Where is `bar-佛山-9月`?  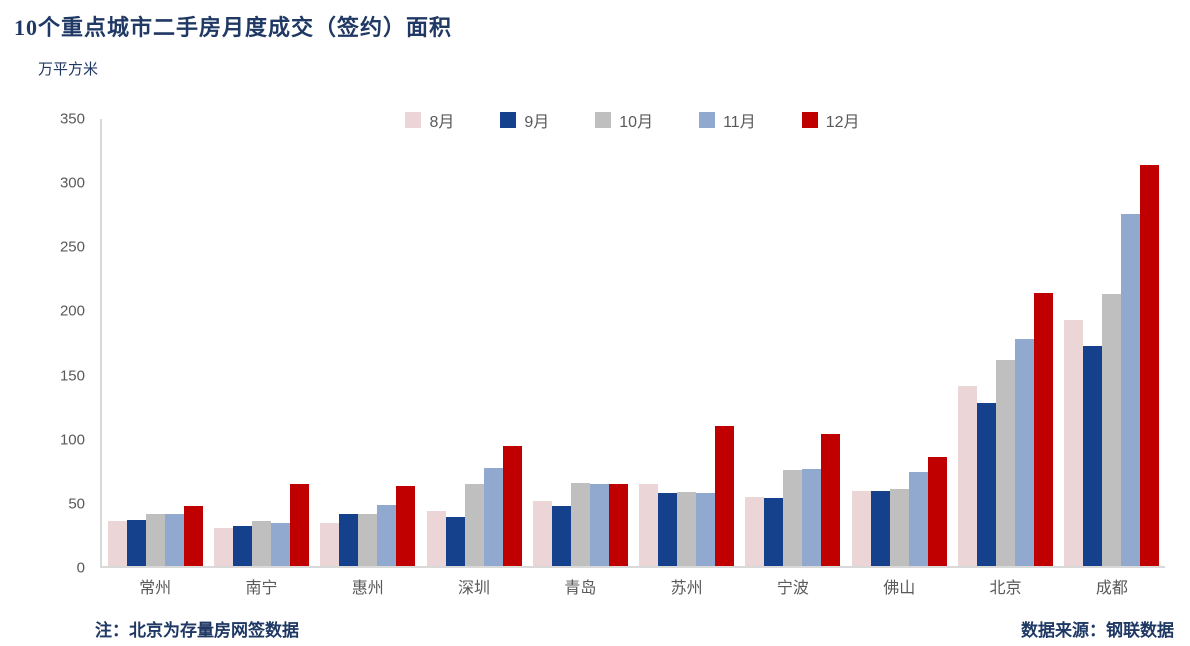 bar-佛山-9月 is located at coordinates (880, 528).